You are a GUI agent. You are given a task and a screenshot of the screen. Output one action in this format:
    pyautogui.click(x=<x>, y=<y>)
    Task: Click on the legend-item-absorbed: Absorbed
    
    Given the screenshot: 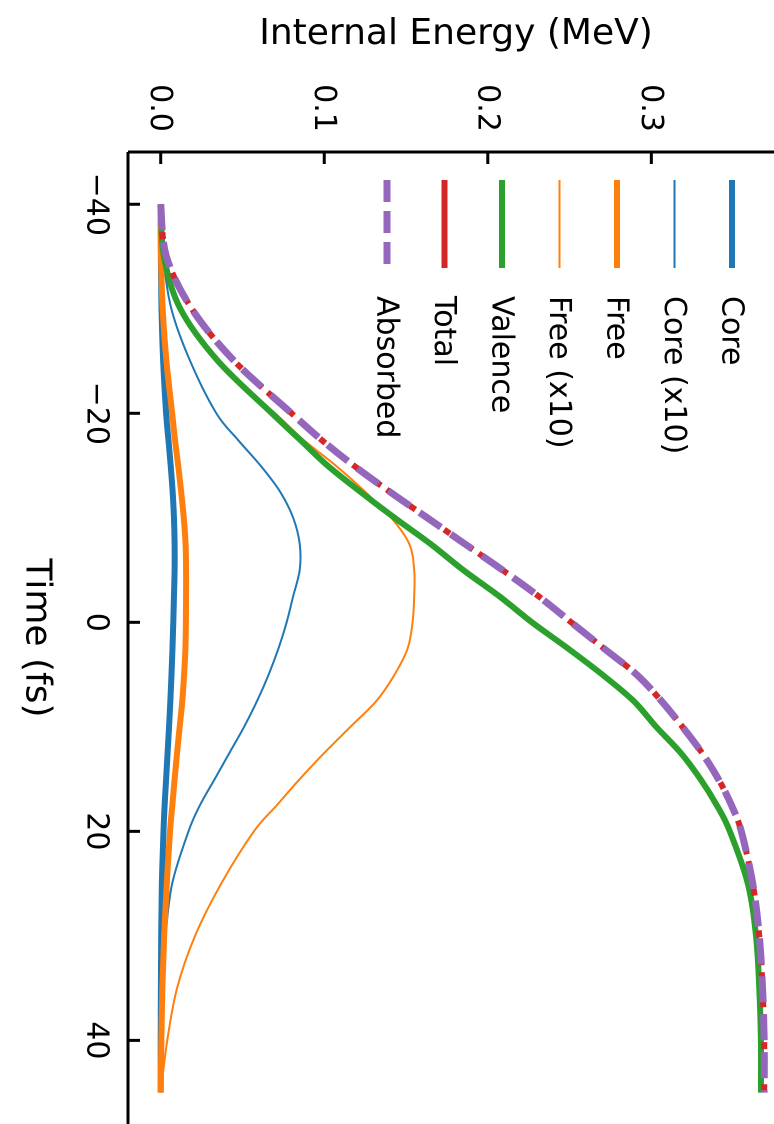 What is the action you would take?
    pyautogui.click(x=387, y=309)
    